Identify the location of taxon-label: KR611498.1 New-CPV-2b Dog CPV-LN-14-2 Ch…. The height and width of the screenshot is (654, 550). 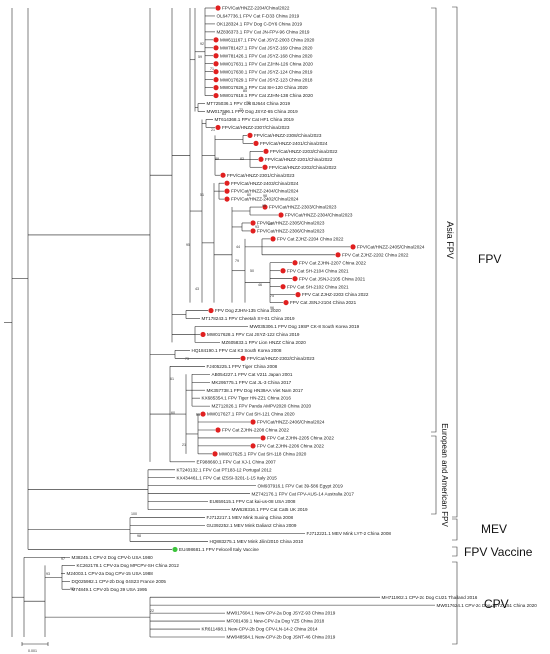
(260, 629).